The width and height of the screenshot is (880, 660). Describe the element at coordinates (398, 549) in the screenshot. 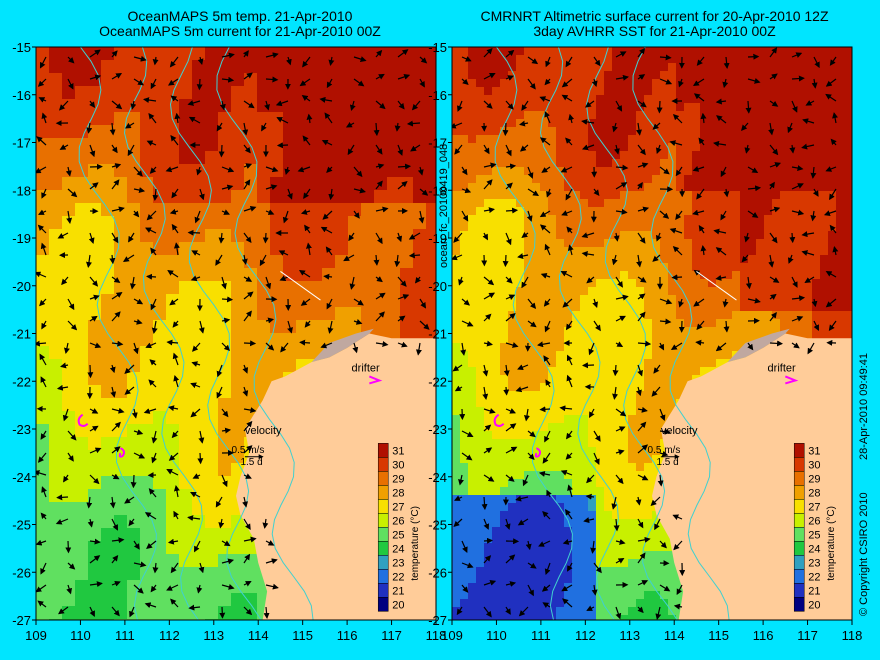

I see `legend-label: 24` at that location.